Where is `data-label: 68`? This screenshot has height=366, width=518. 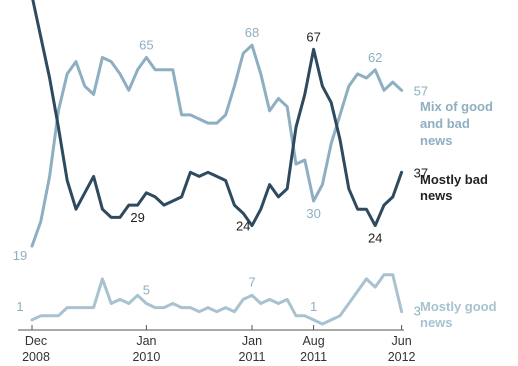
data-label: 68 is located at coordinates (252, 32).